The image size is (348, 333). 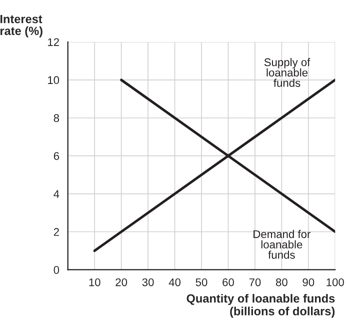 What do you see at coordinates (255, 282) in the screenshot?
I see `x-tick-label: 70` at bounding box center [255, 282].